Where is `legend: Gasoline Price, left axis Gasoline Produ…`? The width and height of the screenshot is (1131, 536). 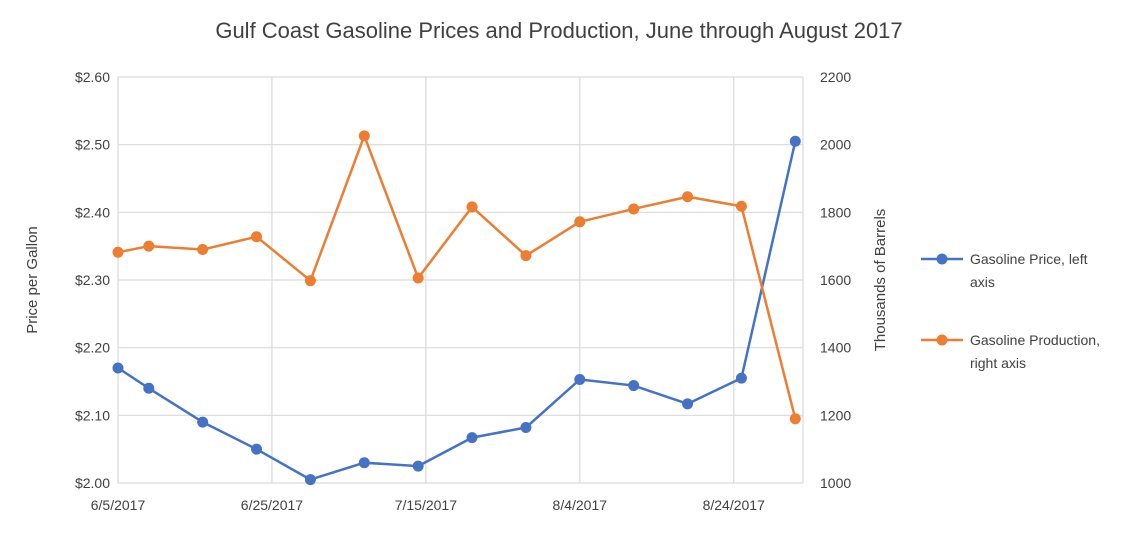
legend: Gasoline Price, left axis Gasoline Produ… is located at coordinates (1010, 311).